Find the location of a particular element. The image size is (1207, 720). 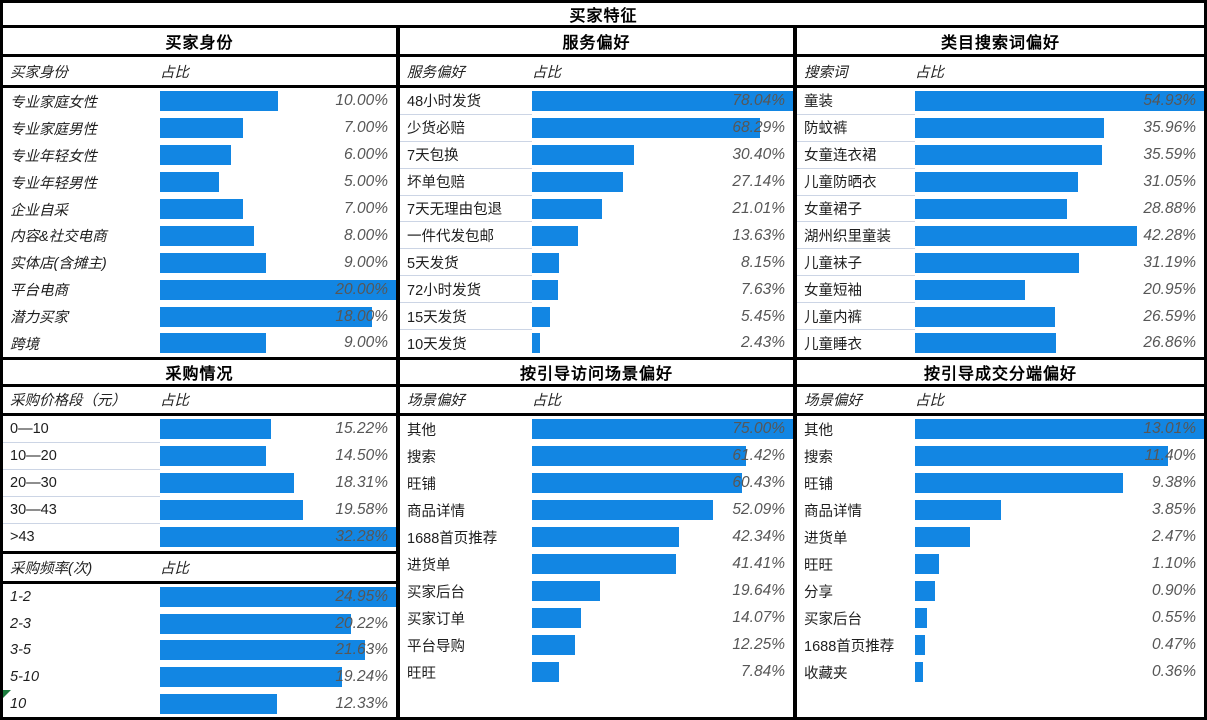

bar-cell: 14.50% is located at coordinates (278, 456).